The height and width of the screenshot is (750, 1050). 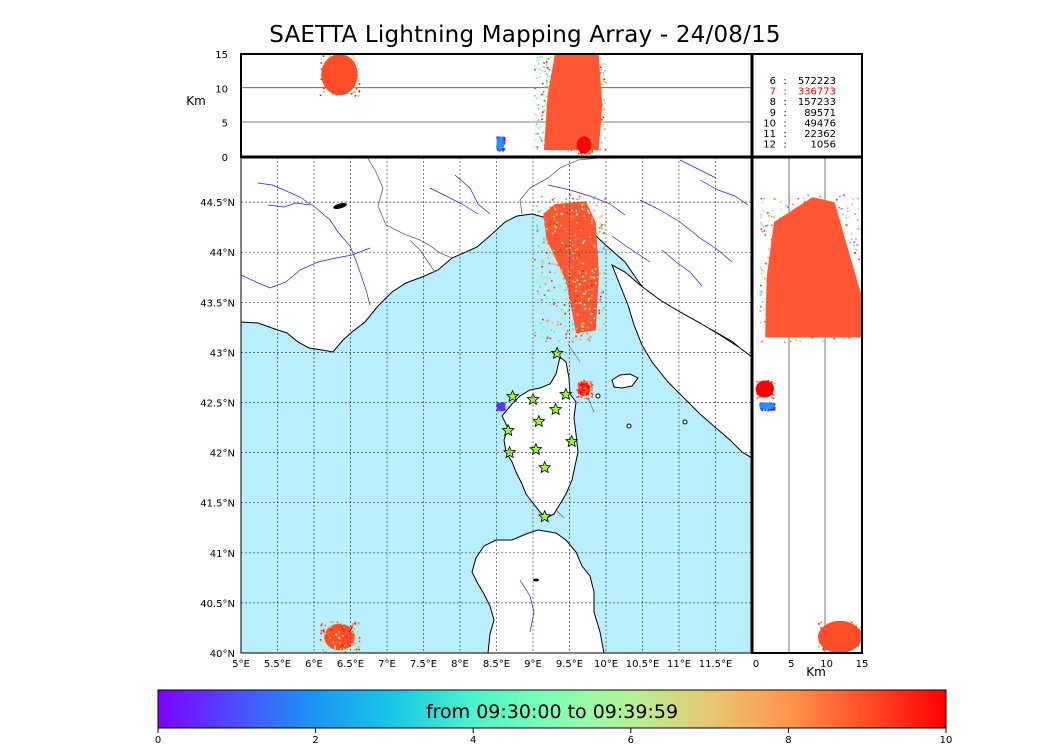 What do you see at coordinates (540, 434) in the screenshot?
I see `station-markers` at bounding box center [540, 434].